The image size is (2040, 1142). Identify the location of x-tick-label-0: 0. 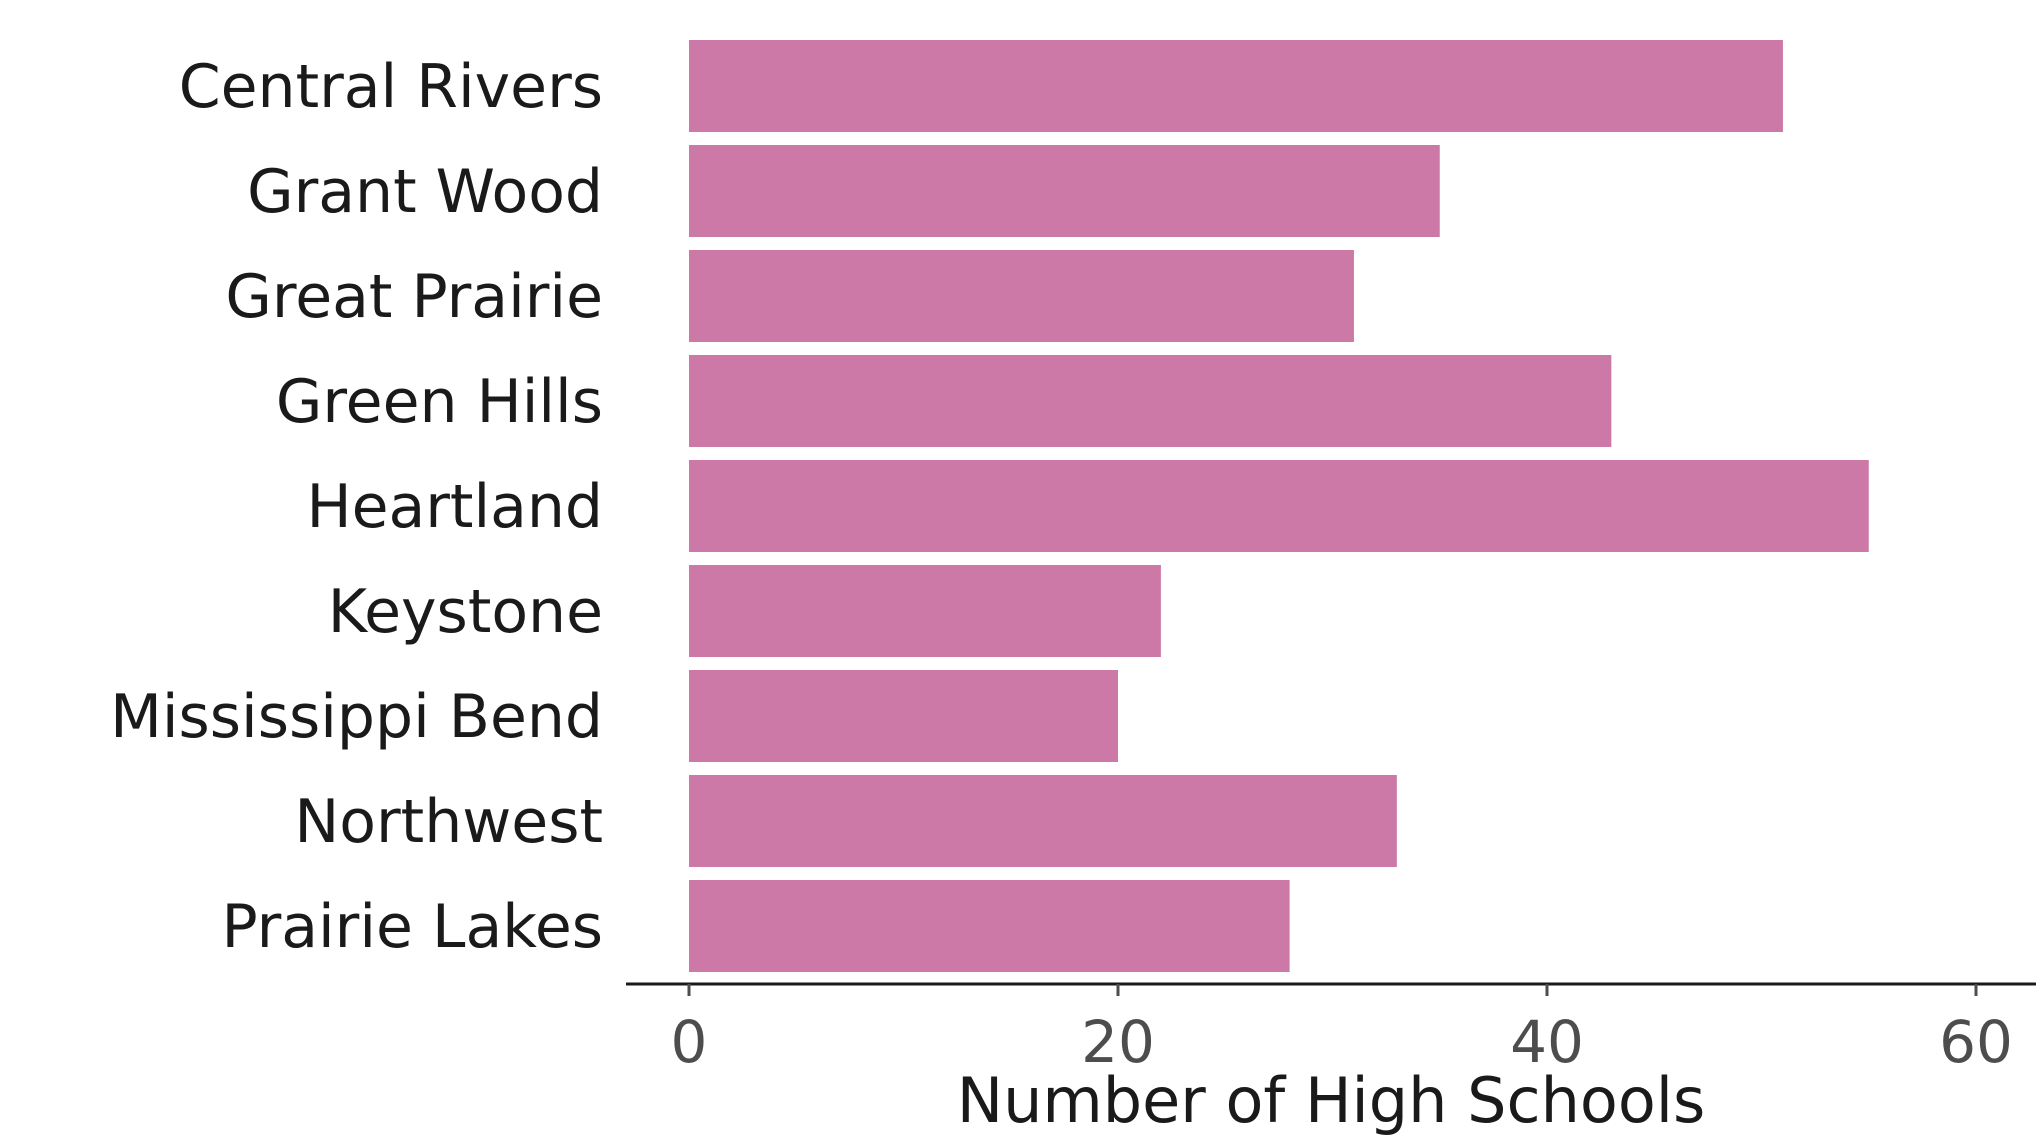
(689, 1042).